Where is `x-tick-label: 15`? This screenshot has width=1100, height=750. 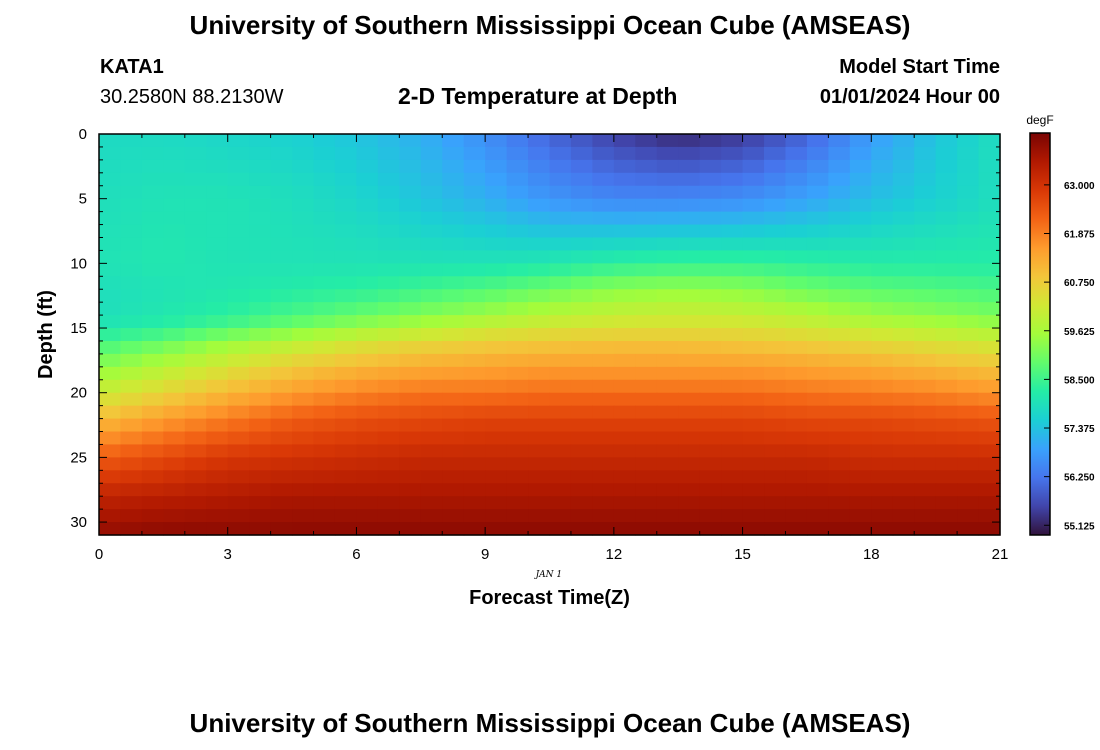
x-tick-label: 15 is located at coordinates (742, 554).